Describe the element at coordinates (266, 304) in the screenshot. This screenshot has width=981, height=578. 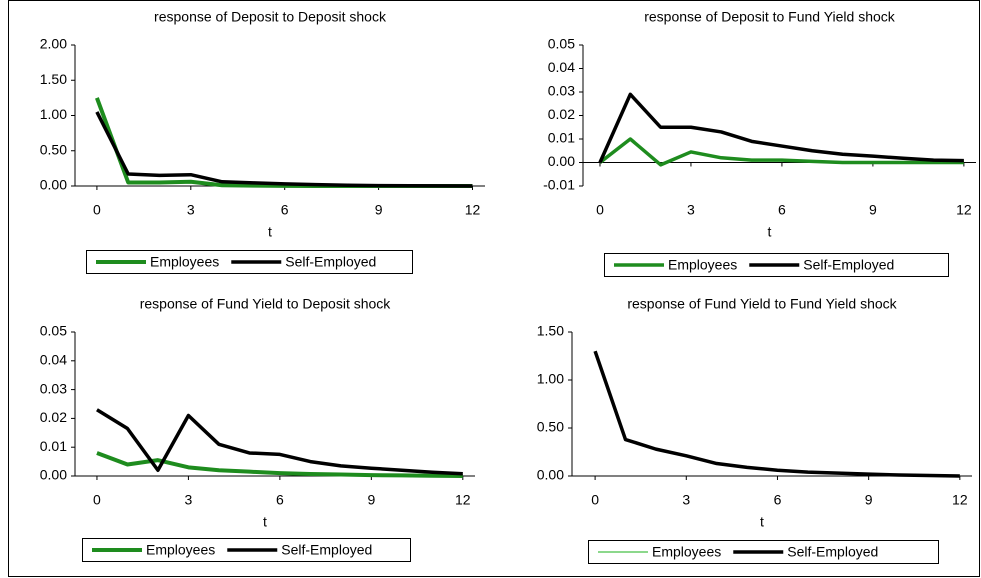
I see `chart-title: response of Fund Yield to Deposit shock` at that location.